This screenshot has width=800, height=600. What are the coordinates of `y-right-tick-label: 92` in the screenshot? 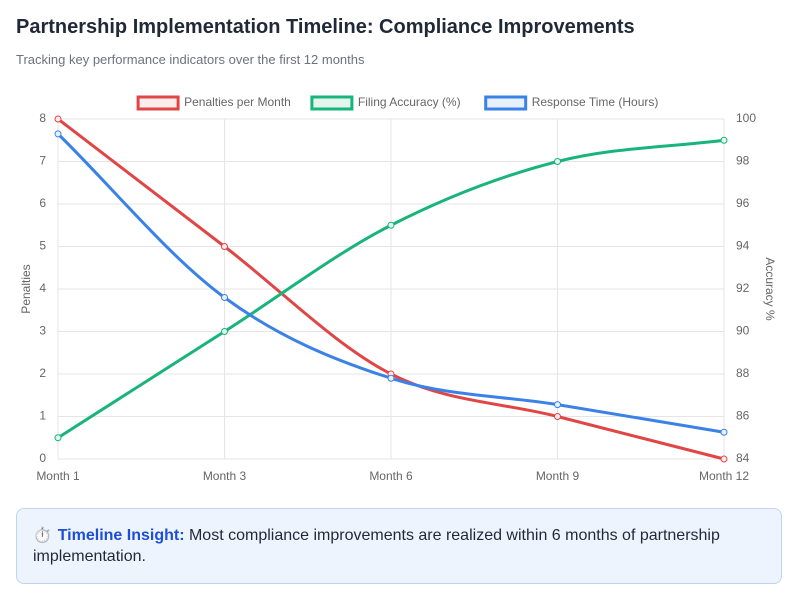 It's located at (743, 288).